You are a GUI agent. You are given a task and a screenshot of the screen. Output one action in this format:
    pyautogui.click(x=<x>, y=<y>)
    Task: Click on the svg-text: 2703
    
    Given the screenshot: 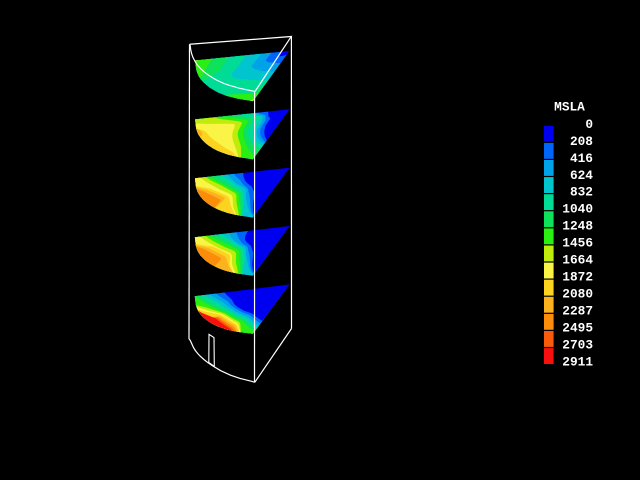 What is the action you would take?
    pyautogui.click(x=577, y=344)
    